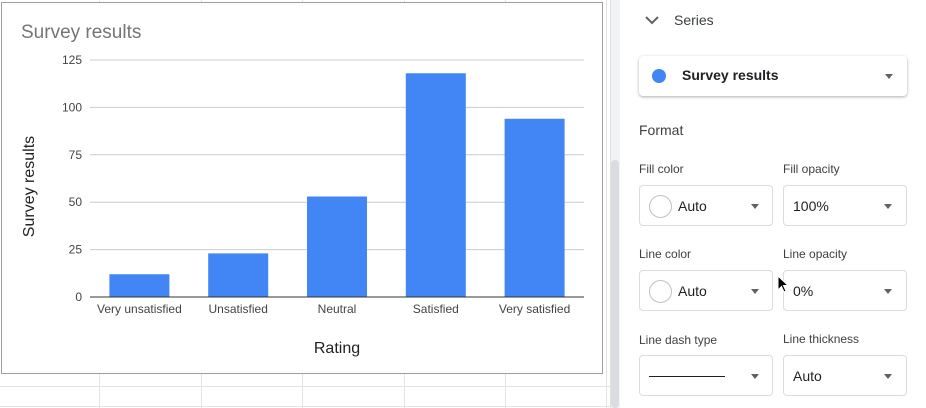  What do you see at coordinates (337, 309) in the screenshot?
I see `x-tick-label: Neutral` at bounding box center [337, 309].